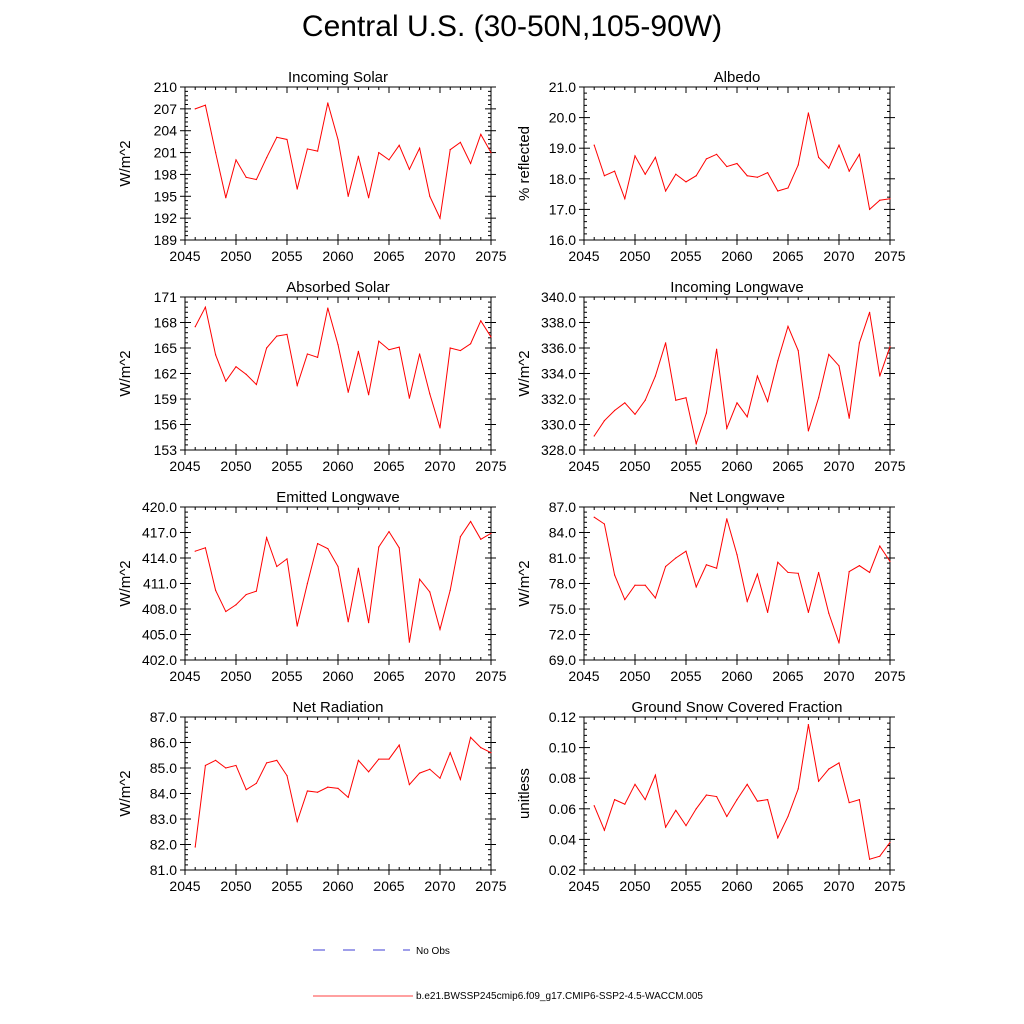  I want to click on y-tick-label: 192, so click(166, 218).